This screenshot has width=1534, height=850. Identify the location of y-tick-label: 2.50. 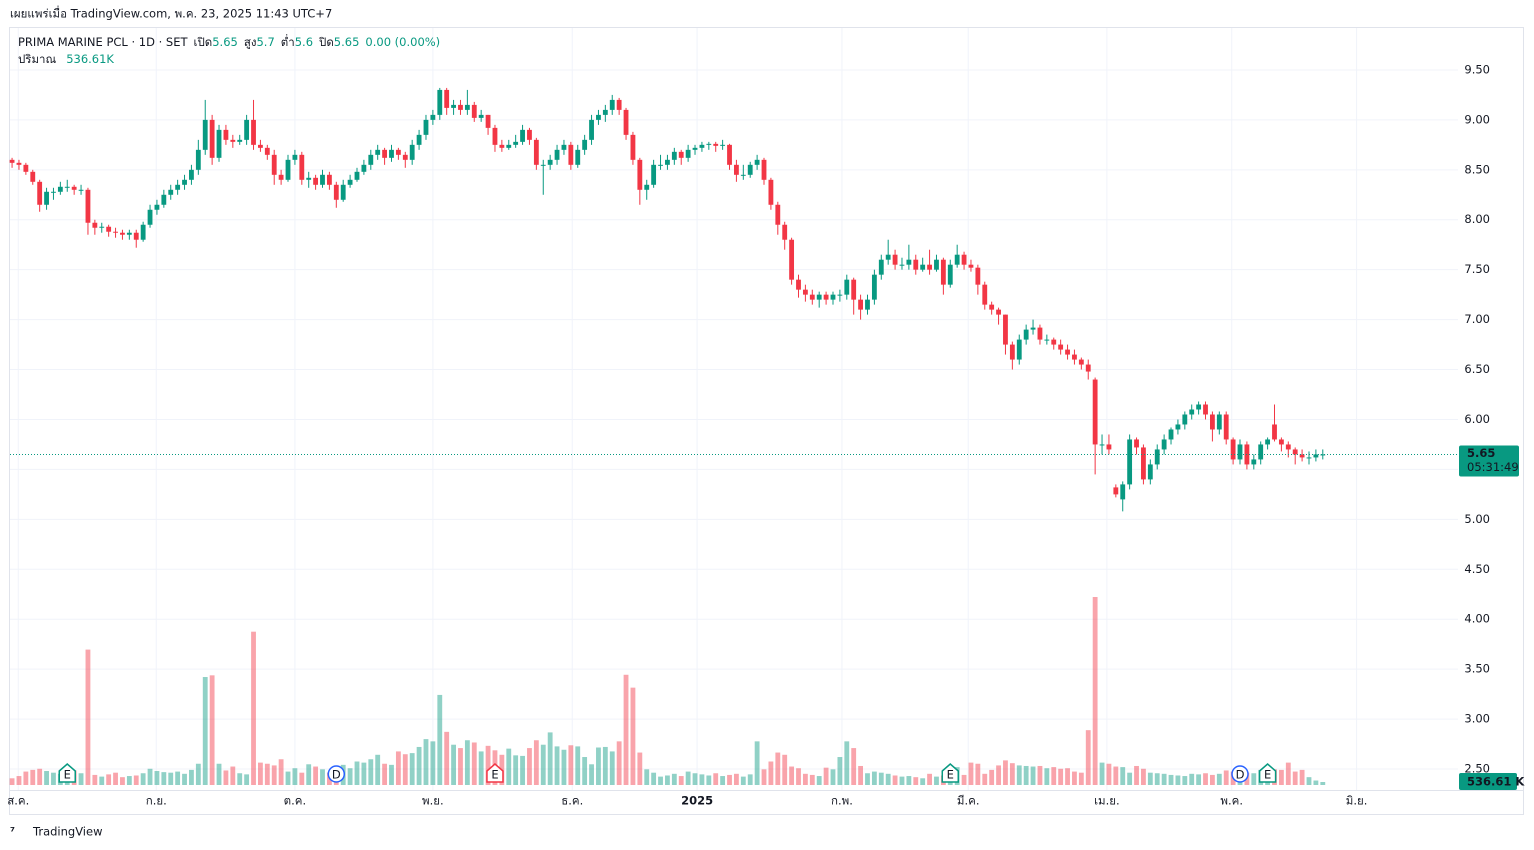
(1477, 769).